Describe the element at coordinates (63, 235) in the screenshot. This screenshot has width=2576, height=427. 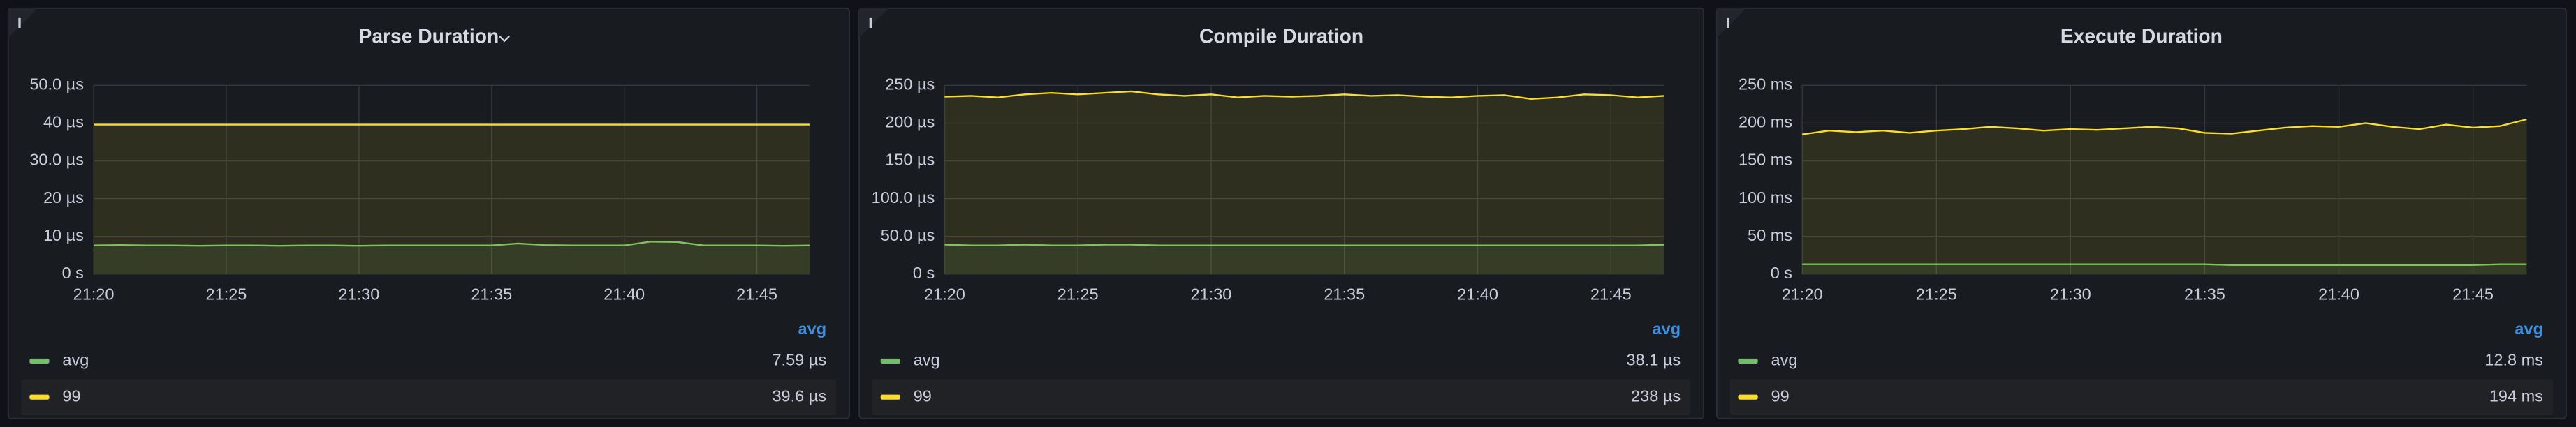
I see `y-tick-label: 10 µs` at that location.